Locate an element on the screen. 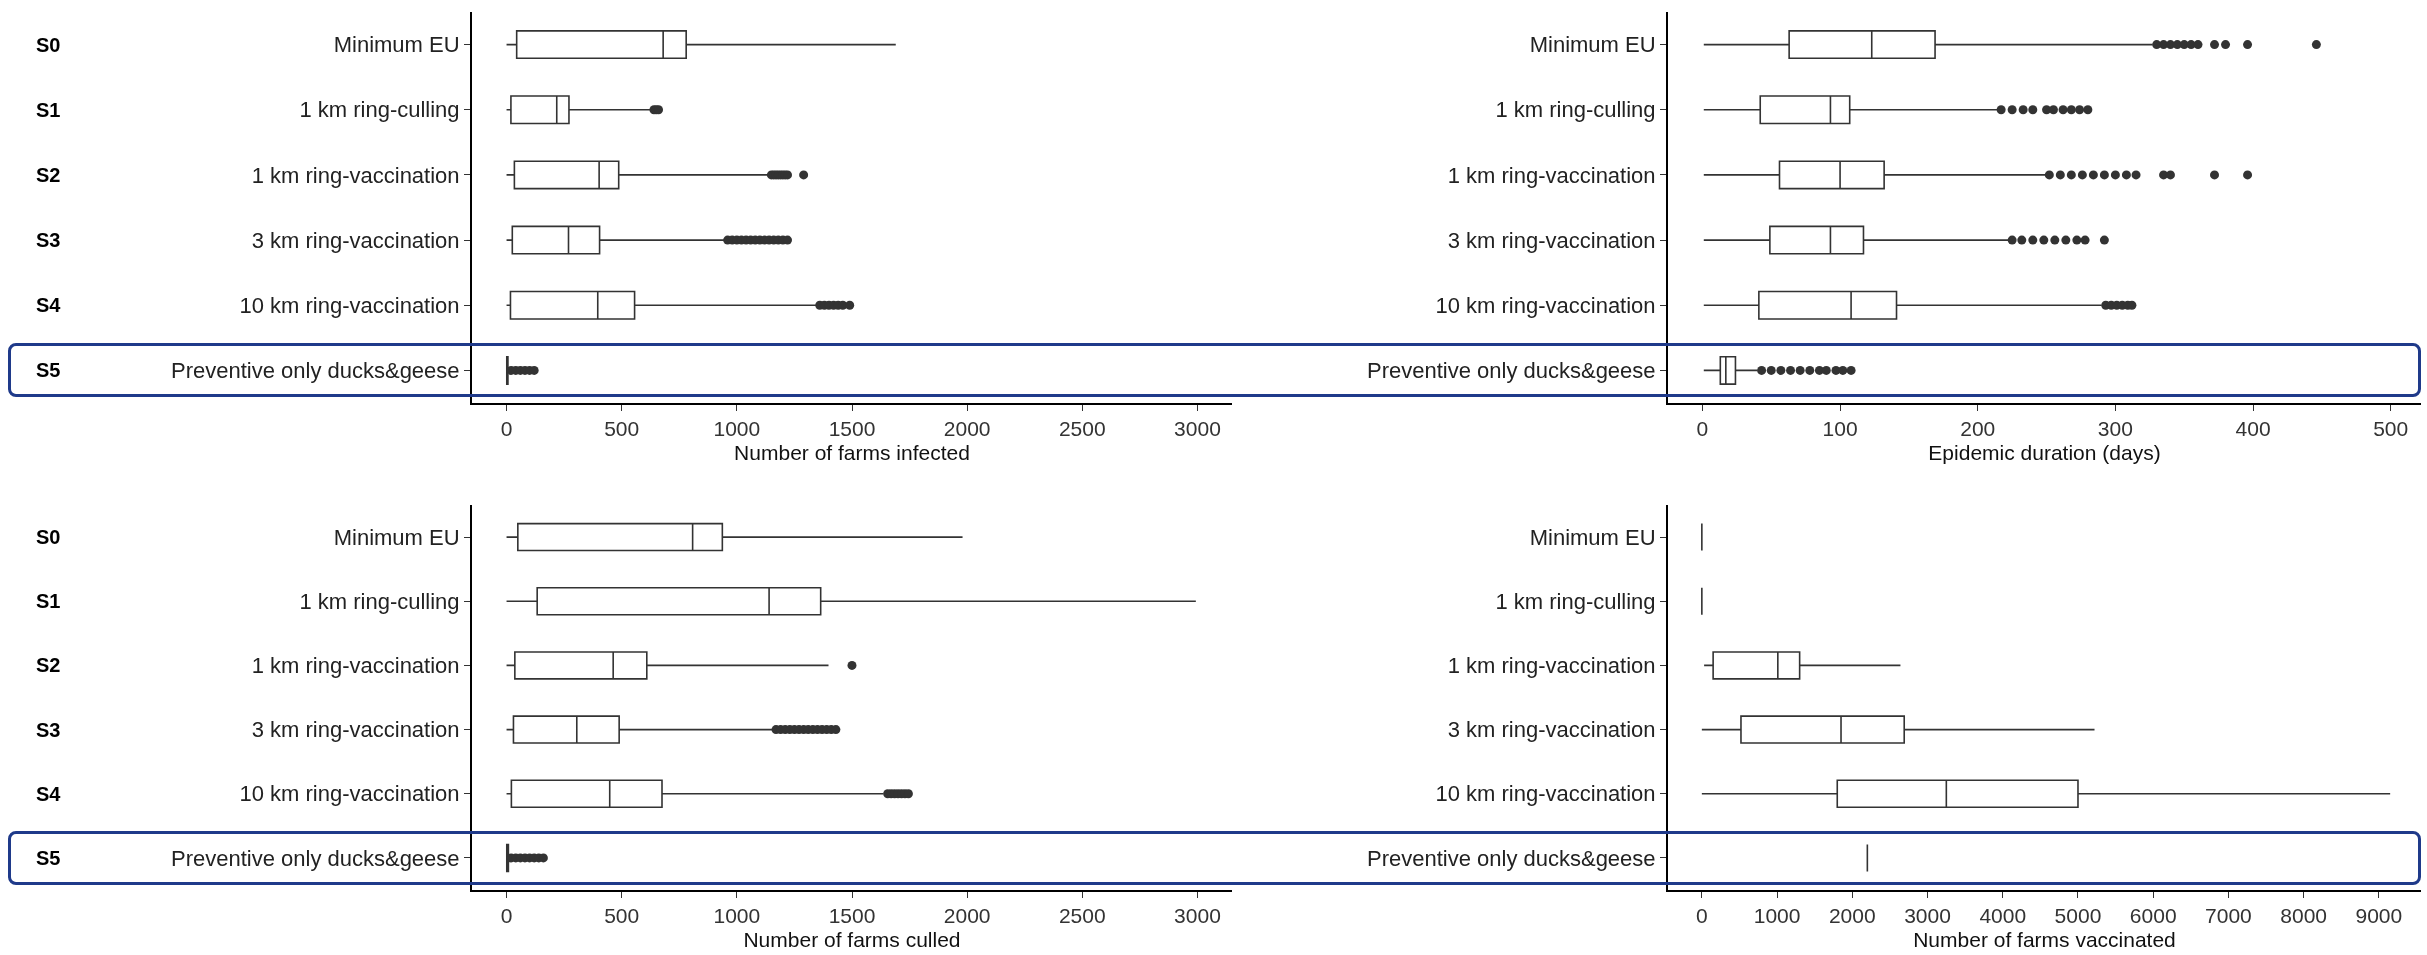 The width and height of the screenshot is (2427, 955). x-tick-label: 200 is located at coordinates (1978, 429).